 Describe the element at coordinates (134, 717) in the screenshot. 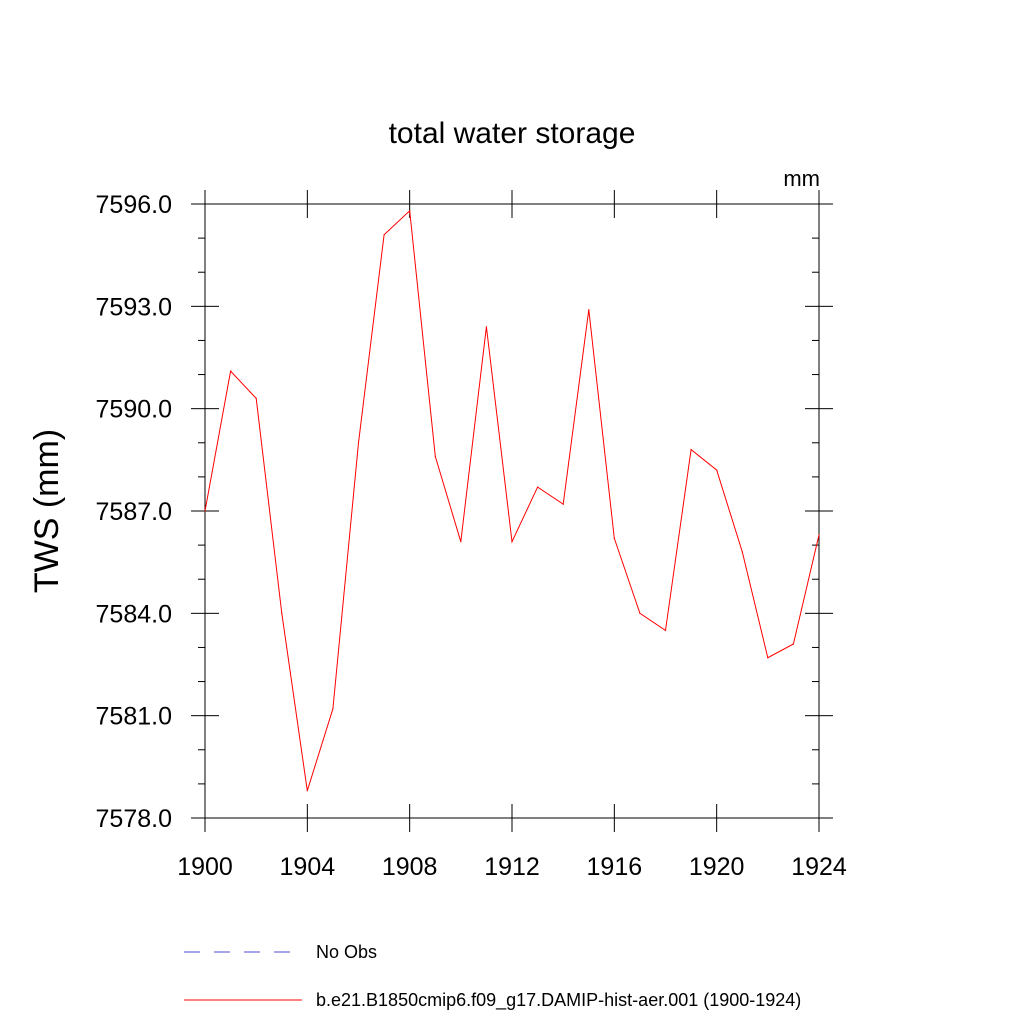

I see `y-tick-label: 7581.0` at that location.